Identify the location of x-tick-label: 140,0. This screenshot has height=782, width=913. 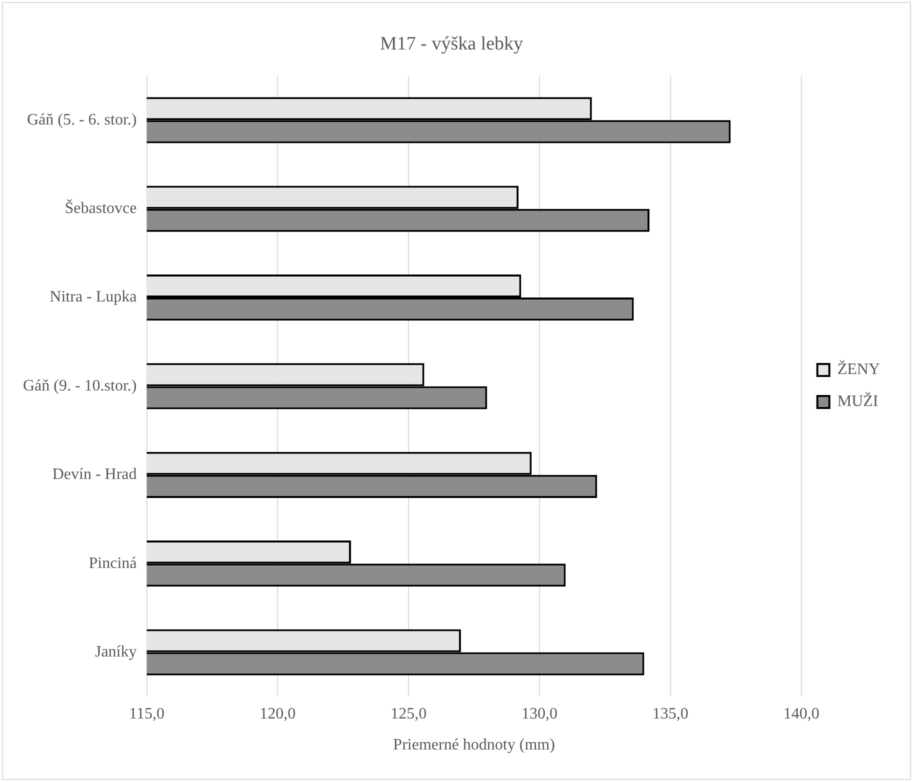
(801, 713).